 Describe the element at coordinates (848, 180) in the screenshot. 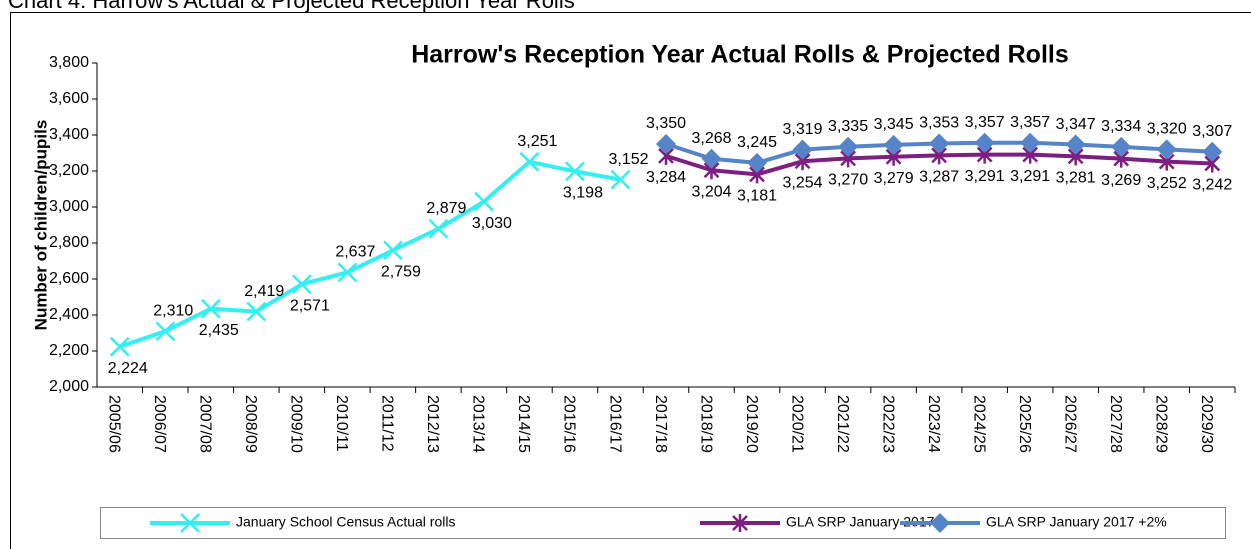

I see `data-label: 3,270` at that location.